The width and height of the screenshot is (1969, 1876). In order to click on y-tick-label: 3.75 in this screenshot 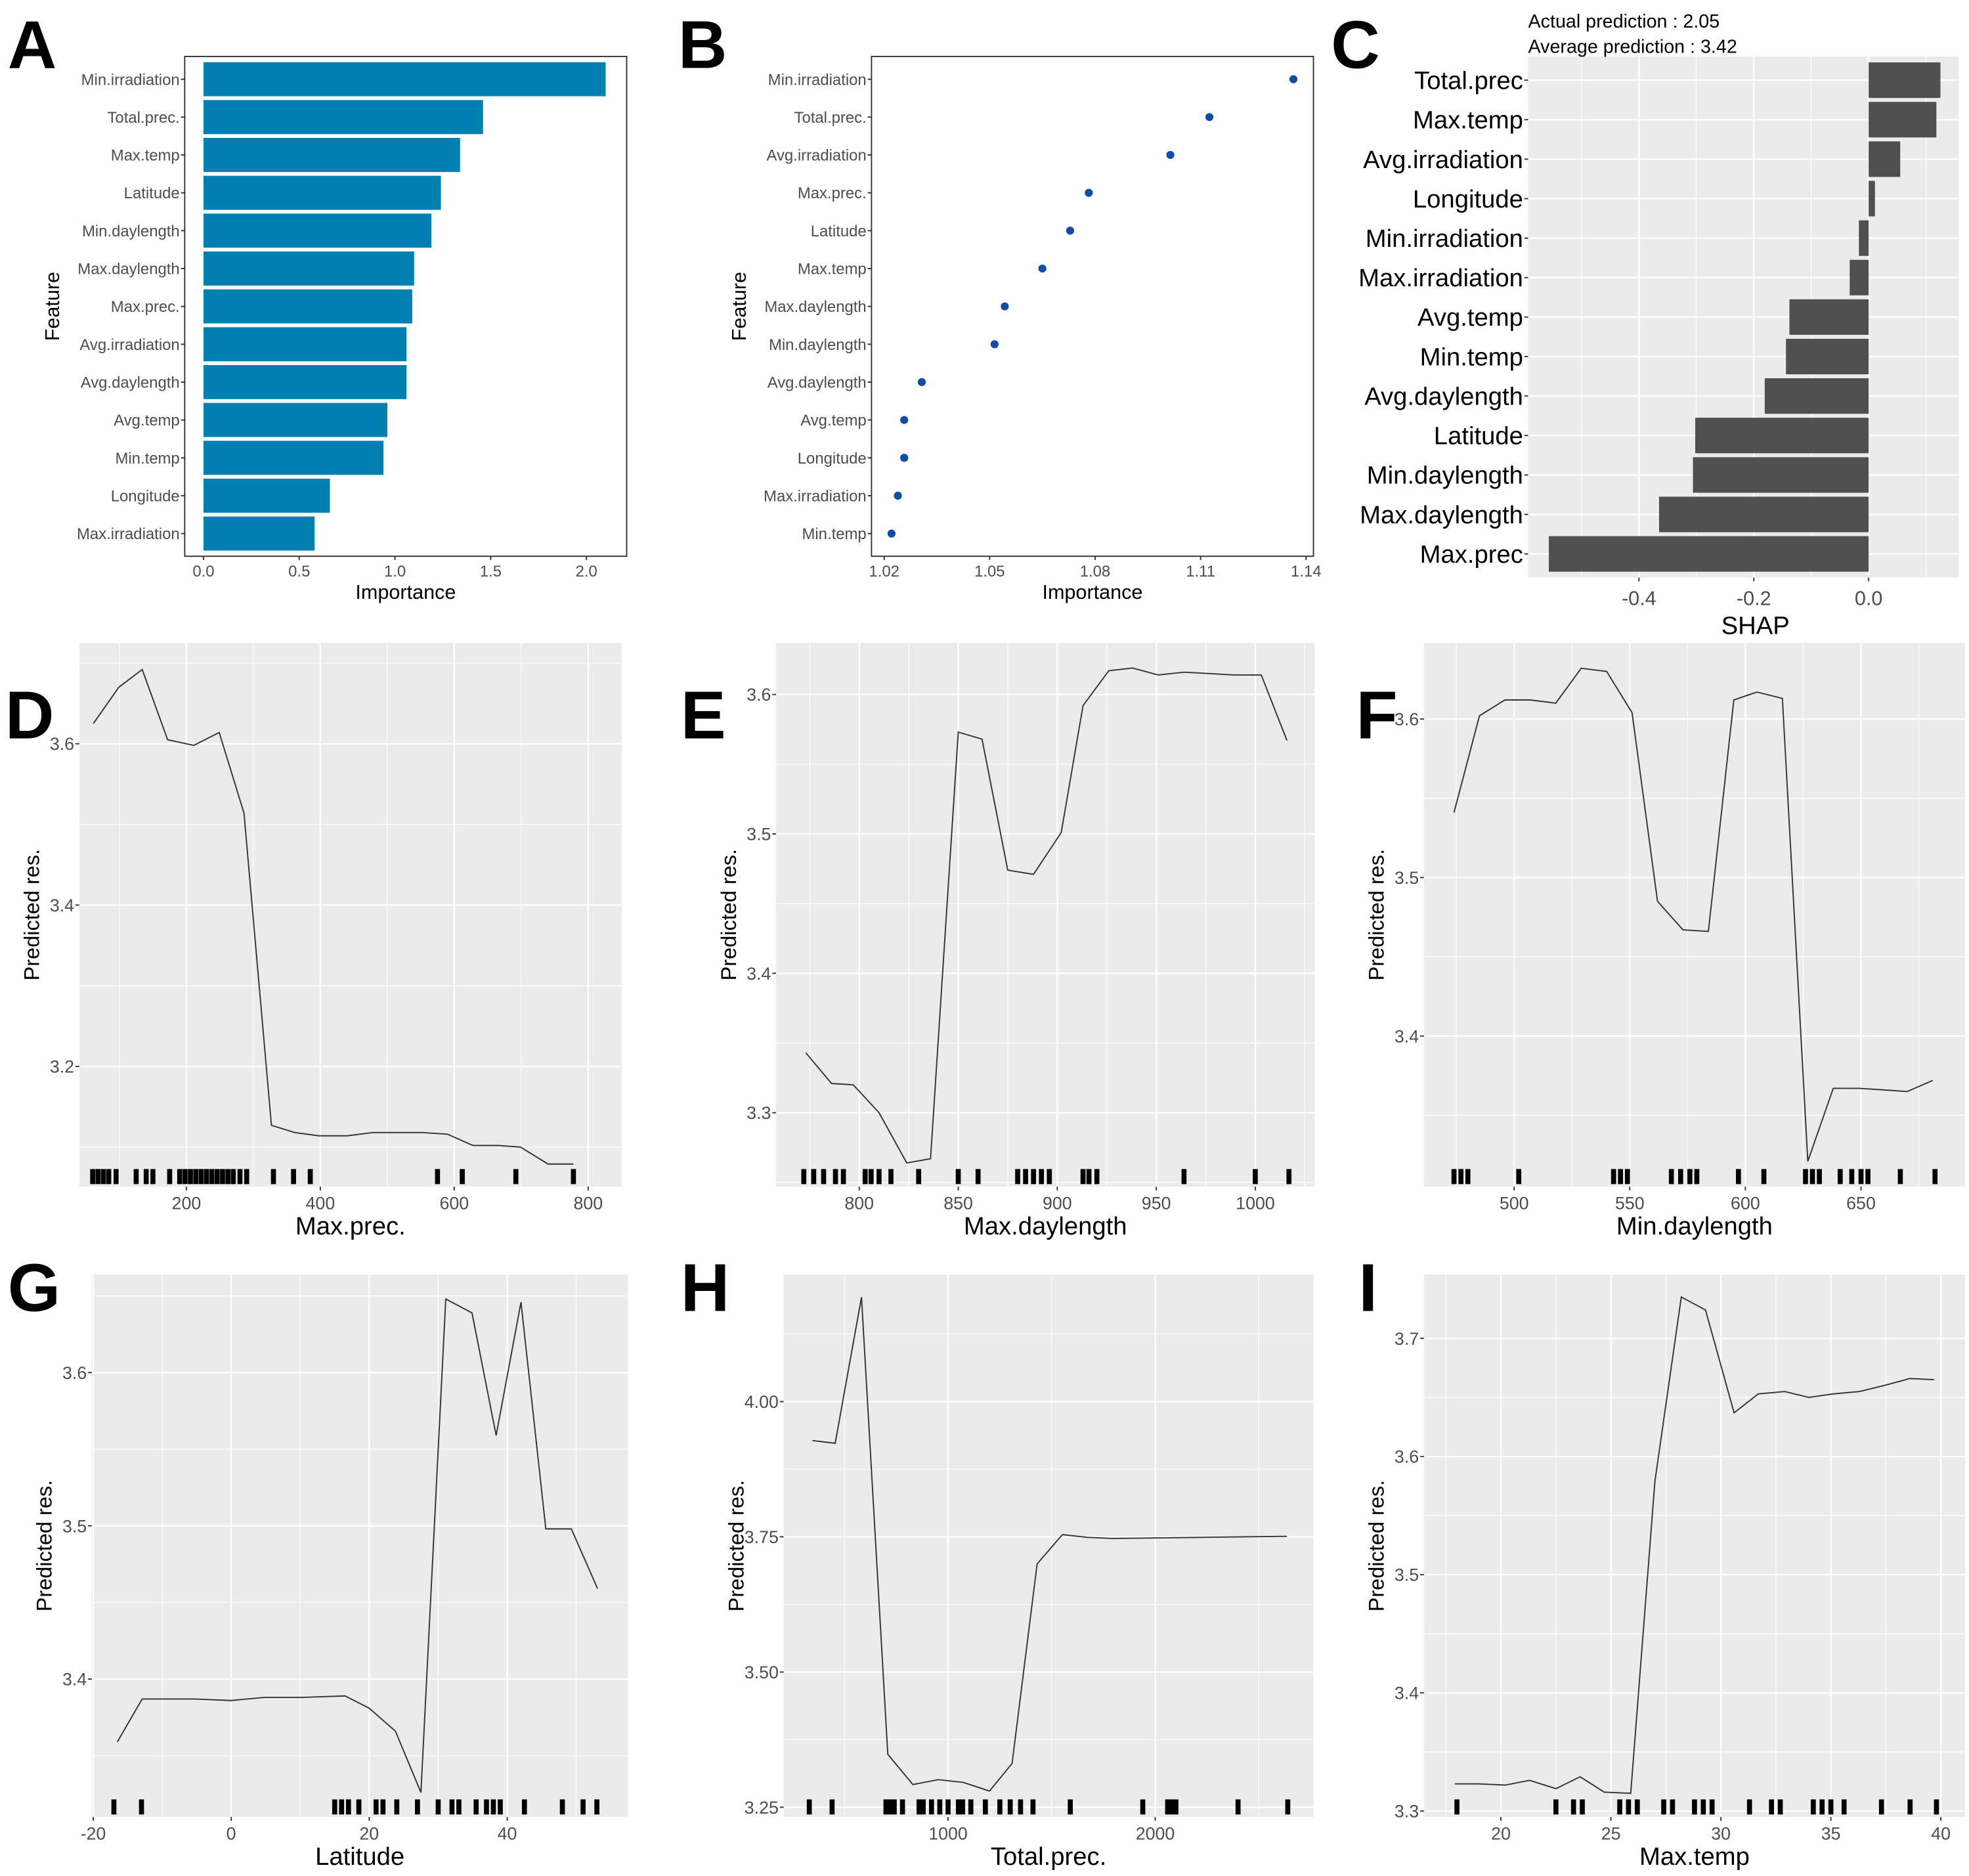, I will do `click(762, 1537)`.